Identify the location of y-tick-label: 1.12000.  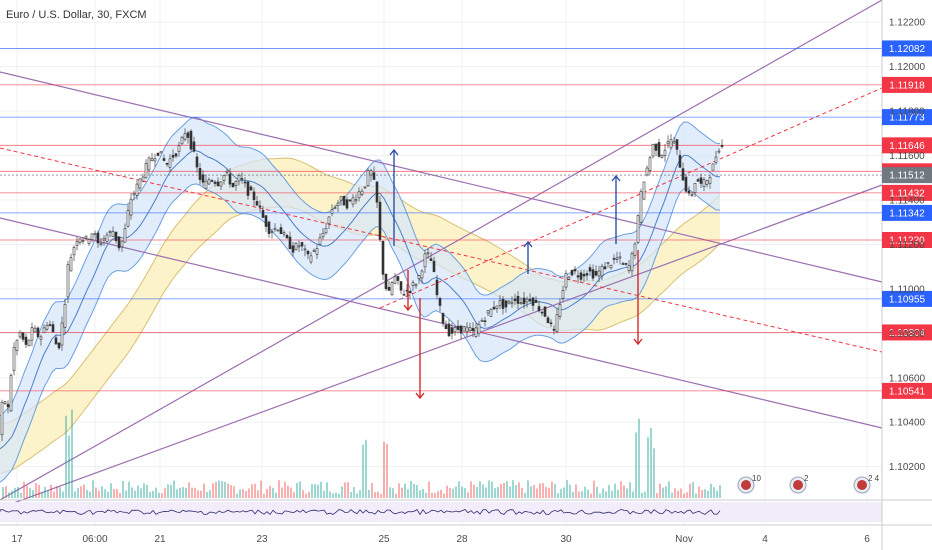
(907, 67).